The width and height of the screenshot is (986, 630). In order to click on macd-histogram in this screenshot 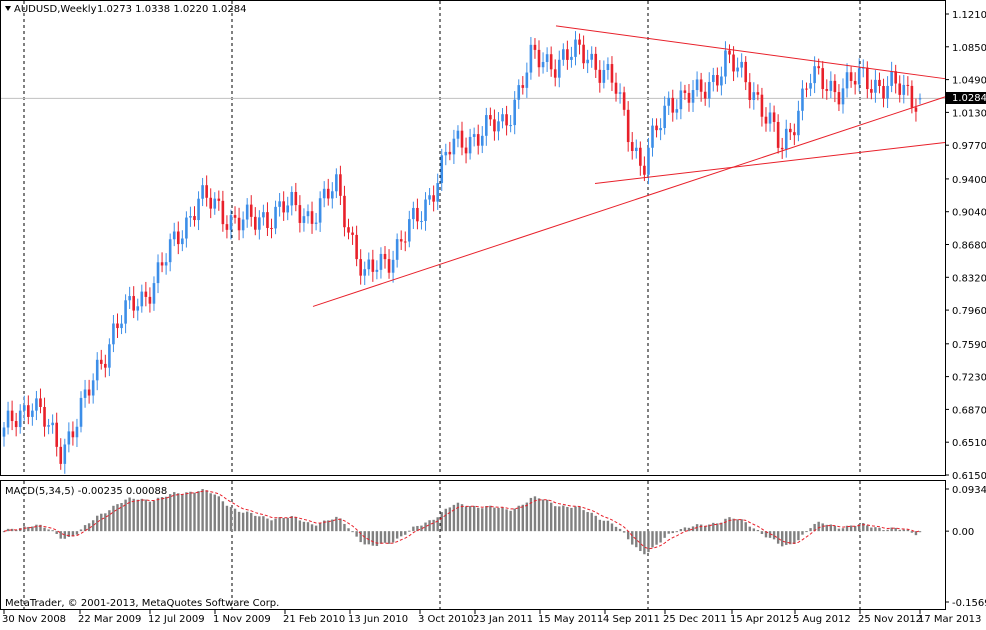, I will do `click(462, 522)`.